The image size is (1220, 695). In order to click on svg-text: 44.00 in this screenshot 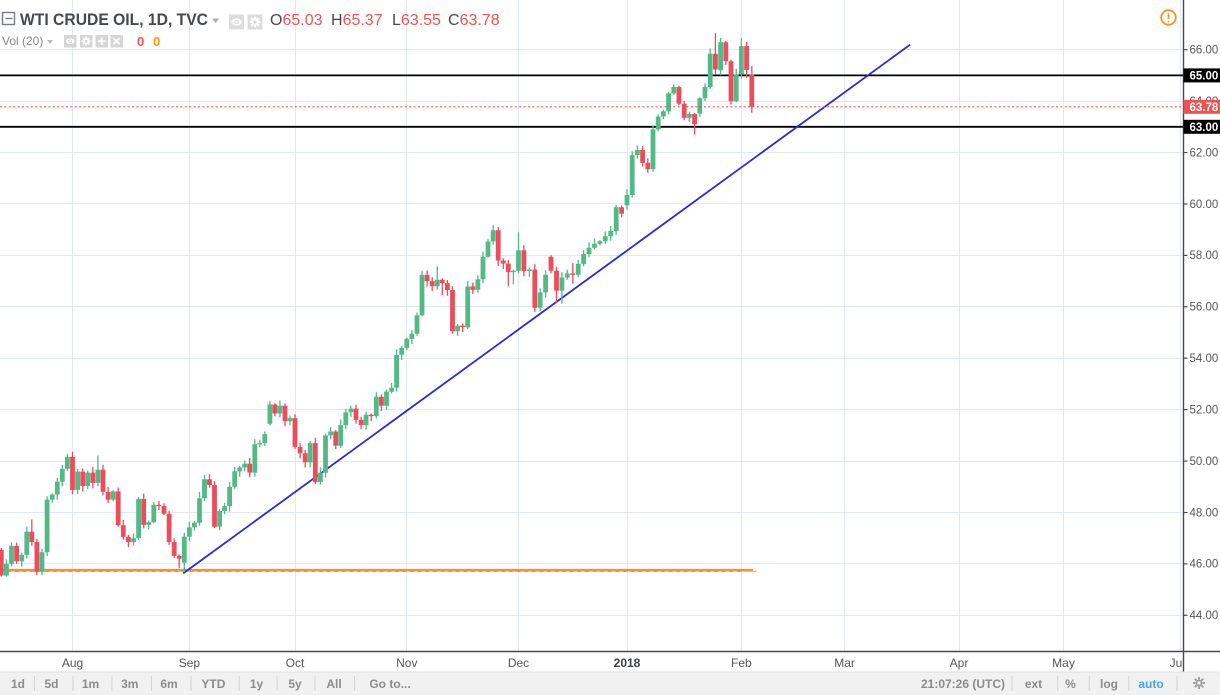, I will do `click(1204, 616)`.